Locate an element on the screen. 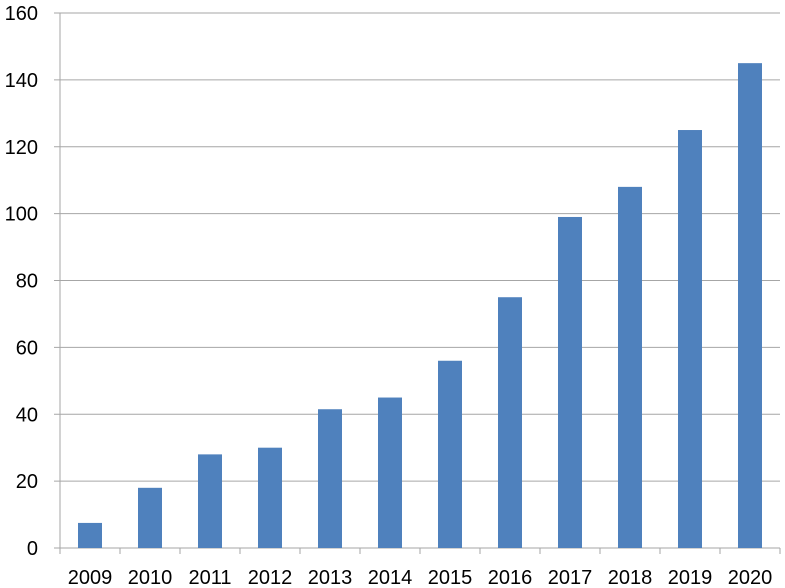  bar-2018 is located at coordinates (630, 367).